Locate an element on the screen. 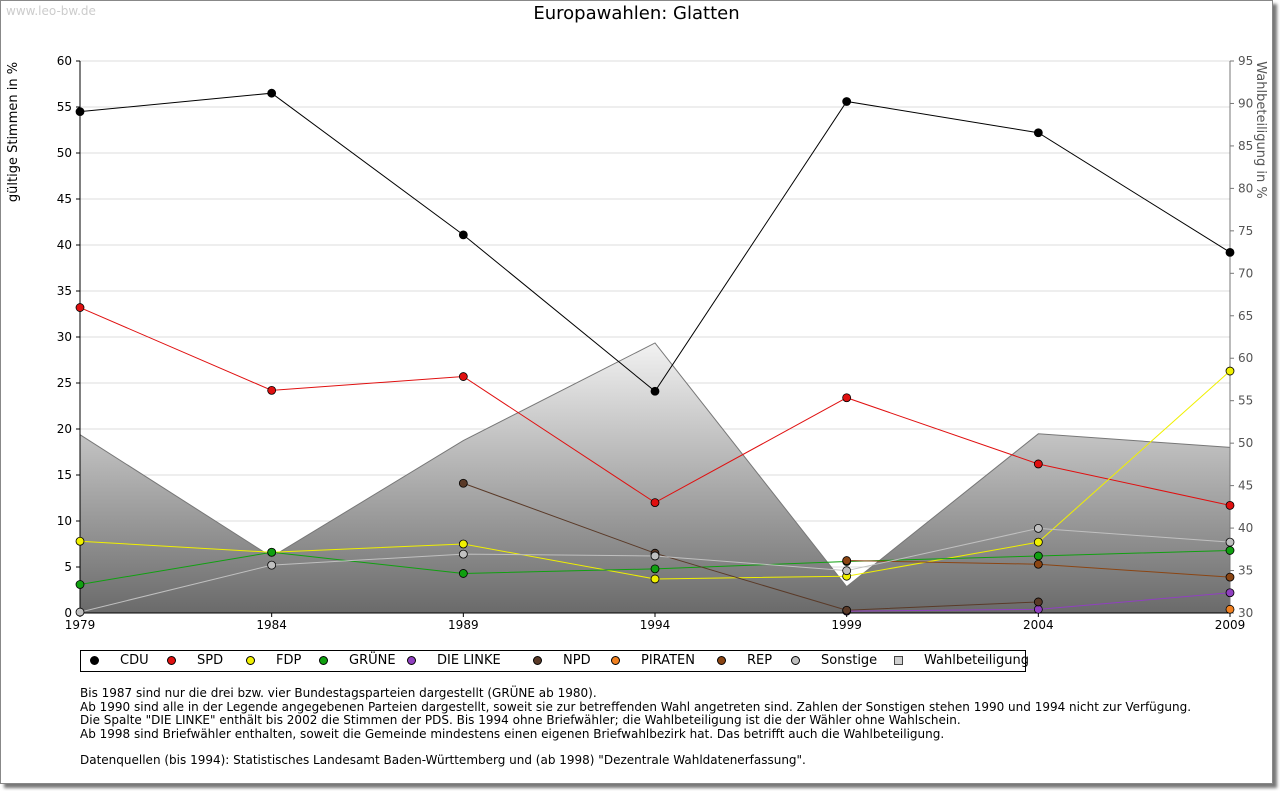  y2-tick-label: 40 is located at coordinates (1245, 528).